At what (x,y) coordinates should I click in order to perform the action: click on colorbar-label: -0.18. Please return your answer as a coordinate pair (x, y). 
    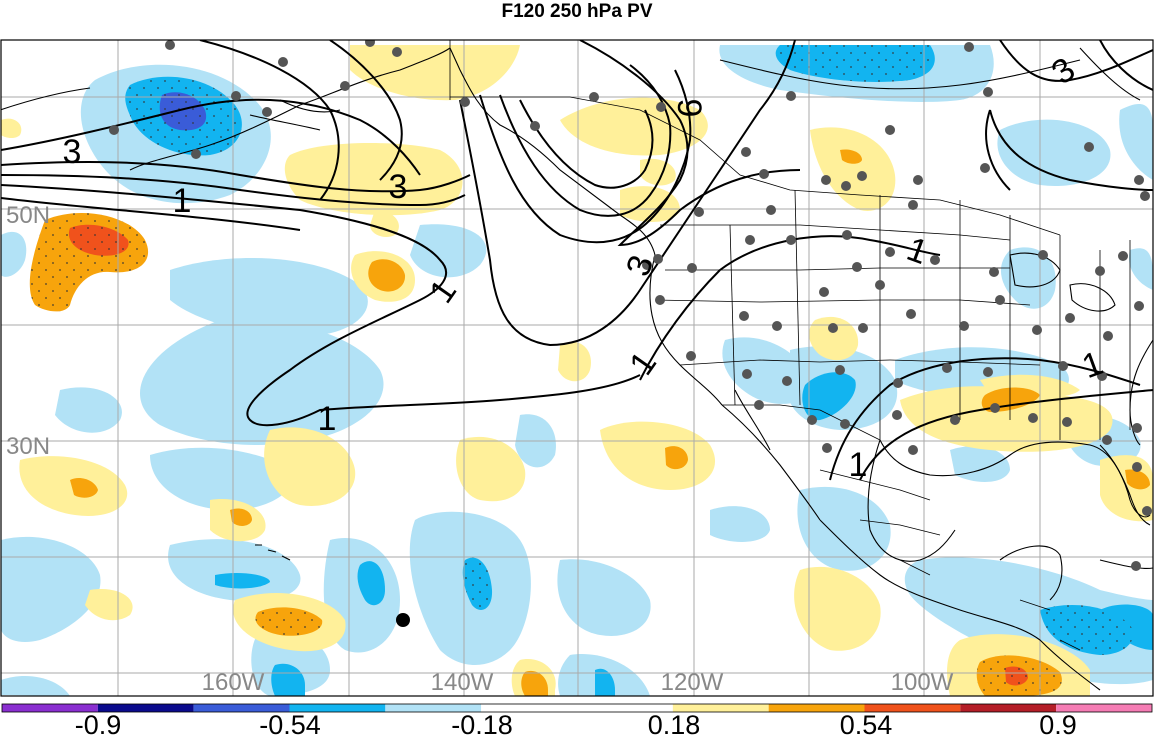
    Looking at the image, I should click on (482, 725).